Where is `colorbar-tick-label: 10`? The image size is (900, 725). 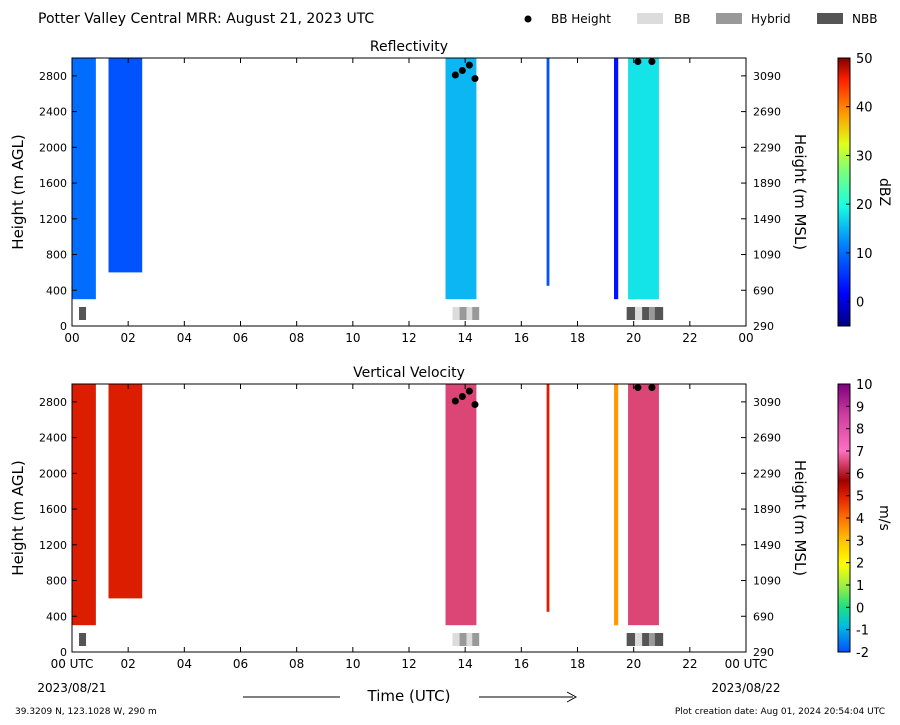 colorbar-tick-label: 10 is located at coordinates (864, 254).